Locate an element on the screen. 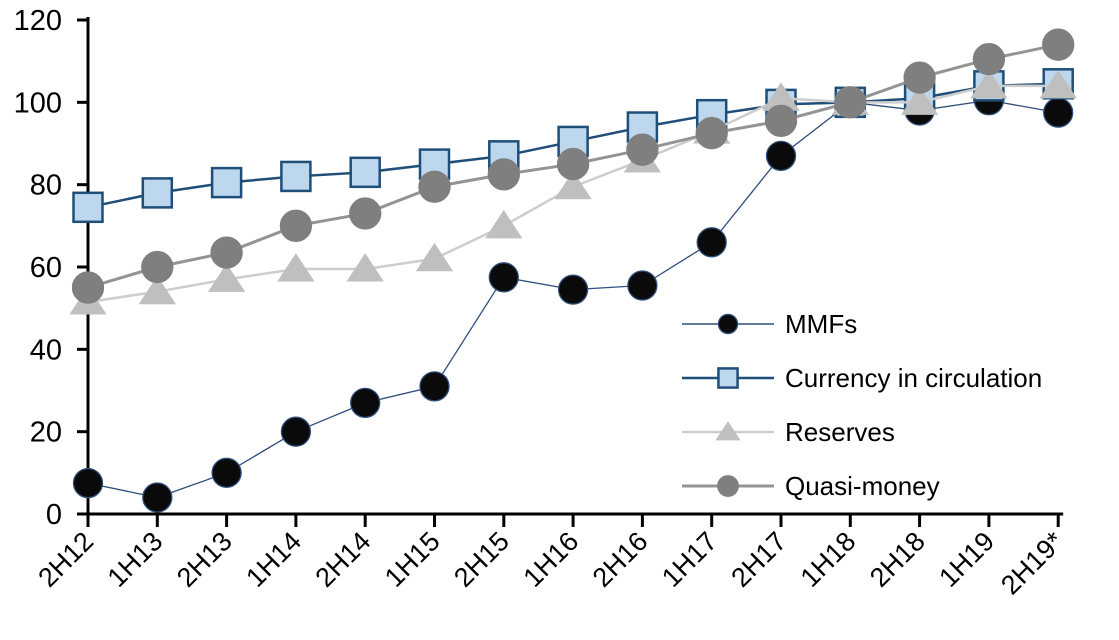 The width and height of the screenshot is (1119, 640). legend-item-reserves: Reserves is located at coordinates (861, 432).